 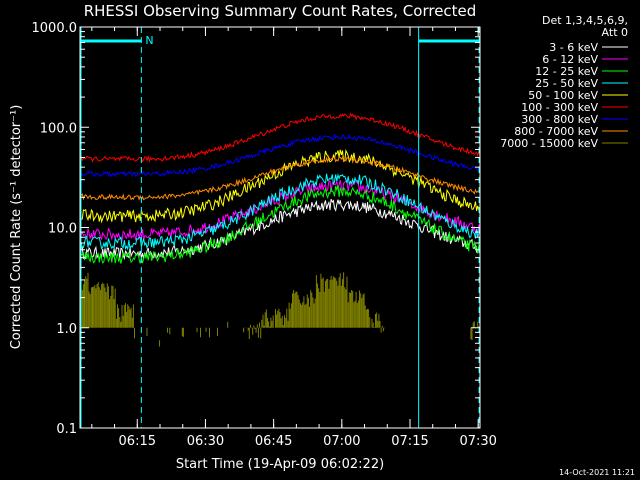 I want to click on x-tick-label: 06:45, so click(x=273, y=441).